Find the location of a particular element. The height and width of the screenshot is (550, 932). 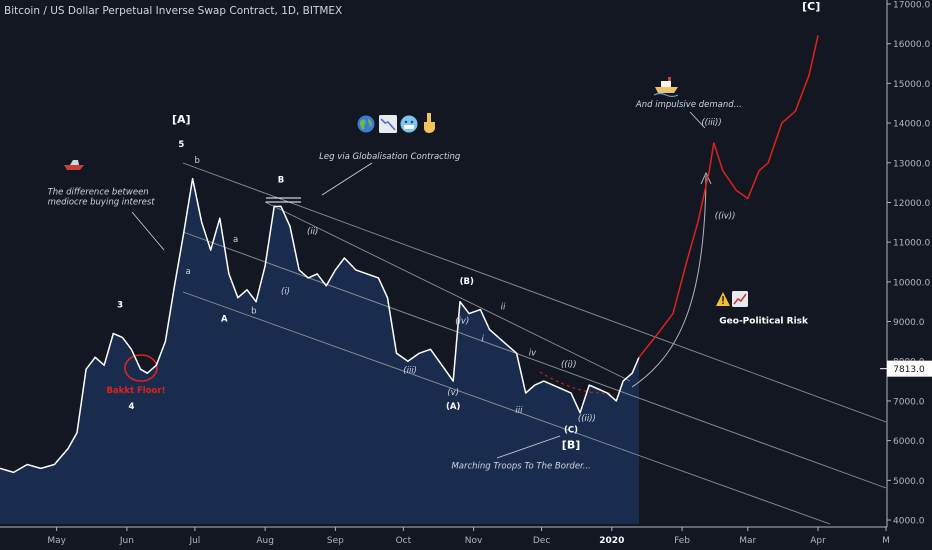

ship-hull is located at coordinates (666, 90).